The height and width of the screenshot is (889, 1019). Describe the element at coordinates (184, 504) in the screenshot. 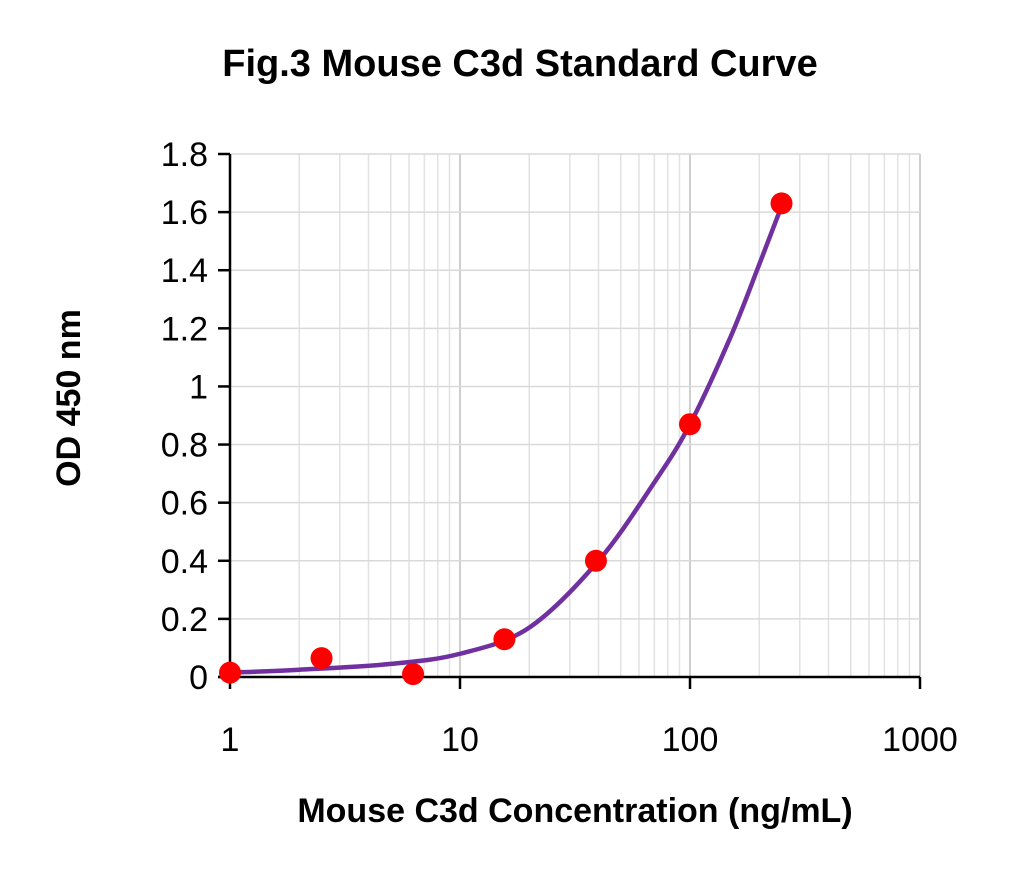

I see `y-tick-label: 0.6` at that location.